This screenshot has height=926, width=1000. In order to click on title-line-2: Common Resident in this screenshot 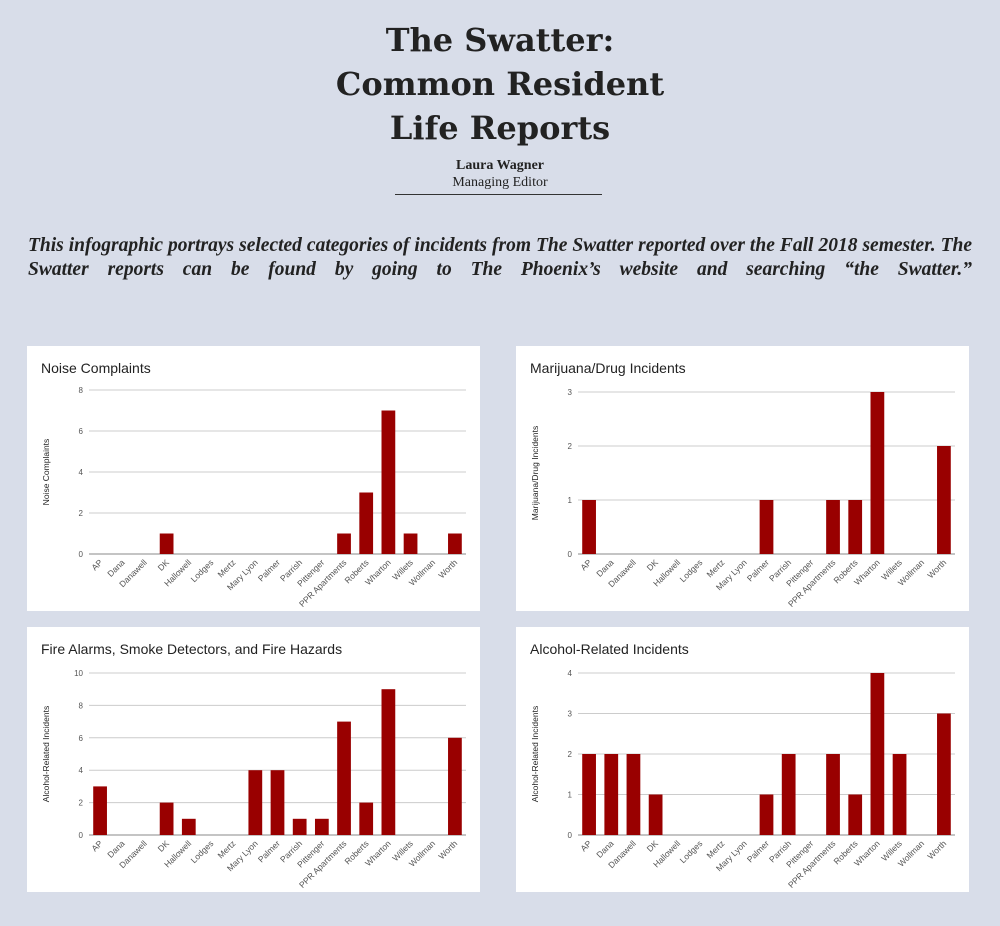, I will do `click(500, 84)`.